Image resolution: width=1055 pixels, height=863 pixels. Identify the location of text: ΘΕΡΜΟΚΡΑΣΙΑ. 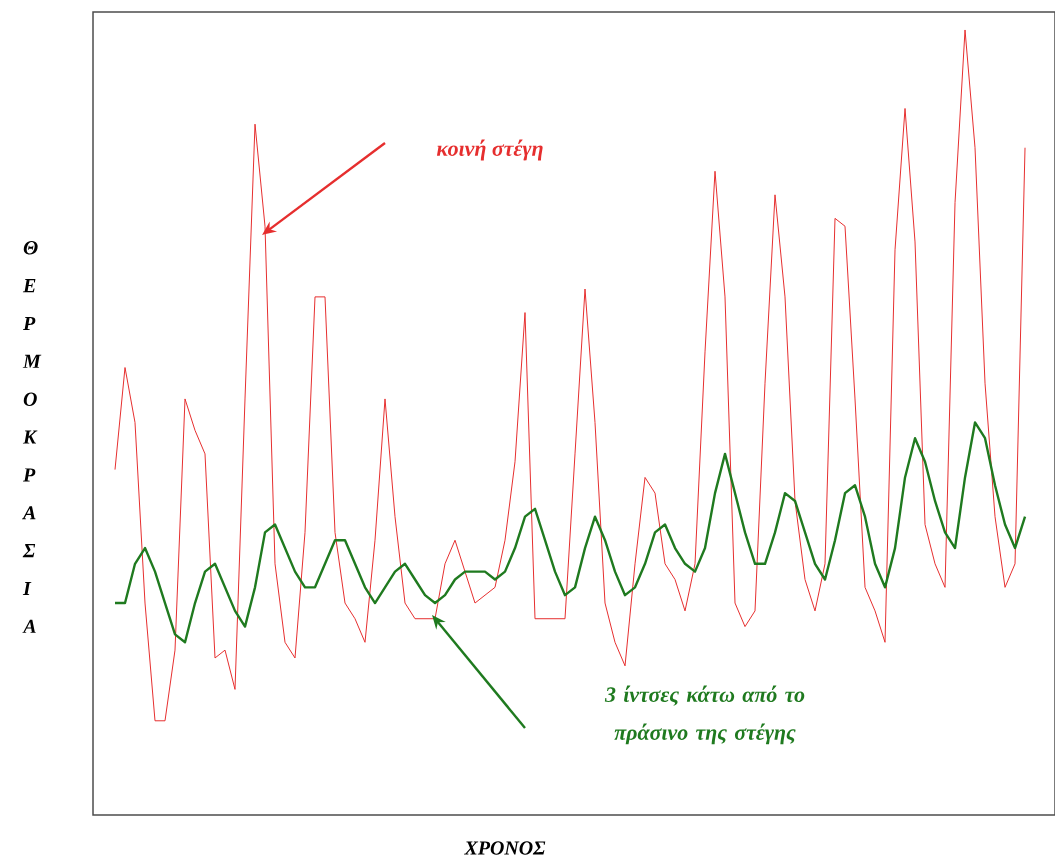
(32, 437).